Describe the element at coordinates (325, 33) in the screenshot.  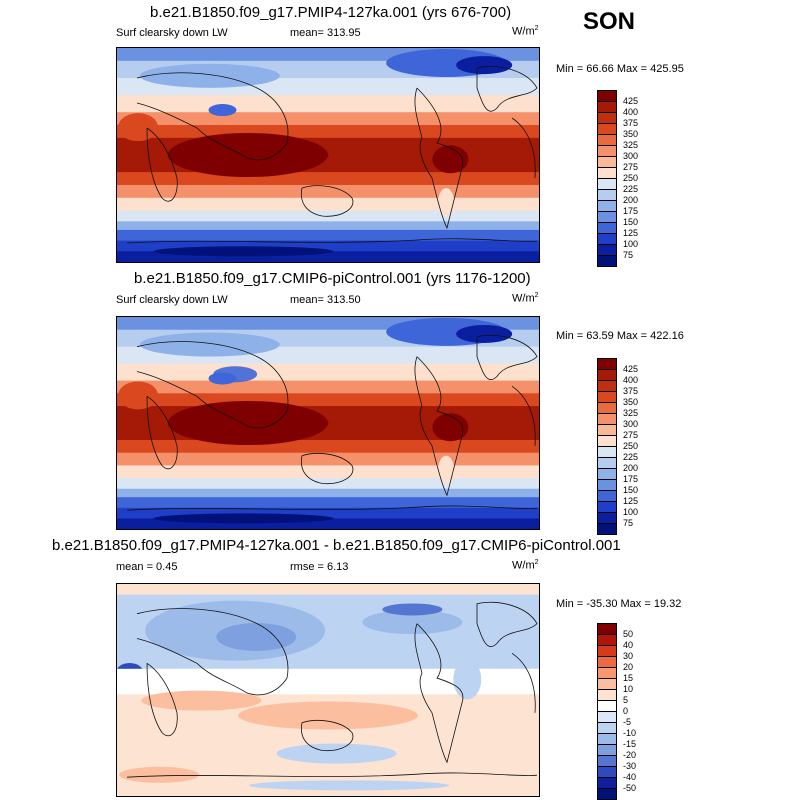
I see `panel1-mean-label: mean= 313.95` at that location.